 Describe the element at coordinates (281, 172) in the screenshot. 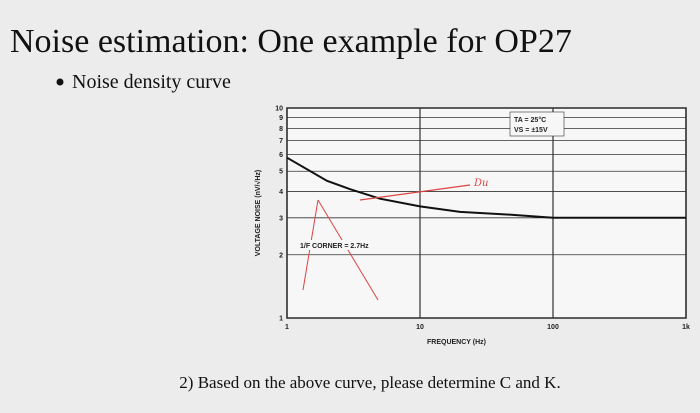

I see `y-tick-label: 5` at that location.